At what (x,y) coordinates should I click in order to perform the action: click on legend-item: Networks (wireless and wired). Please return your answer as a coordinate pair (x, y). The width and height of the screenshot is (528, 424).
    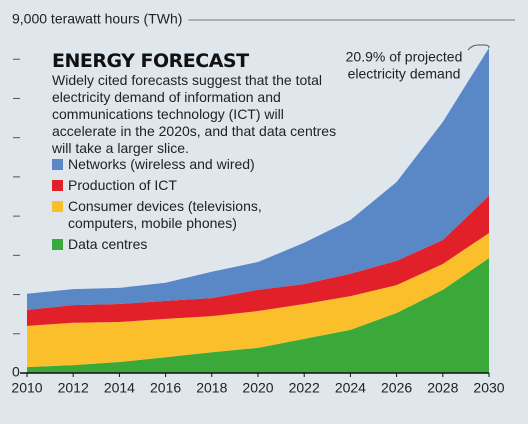
    Looking at the image, I should click on (167, 164).